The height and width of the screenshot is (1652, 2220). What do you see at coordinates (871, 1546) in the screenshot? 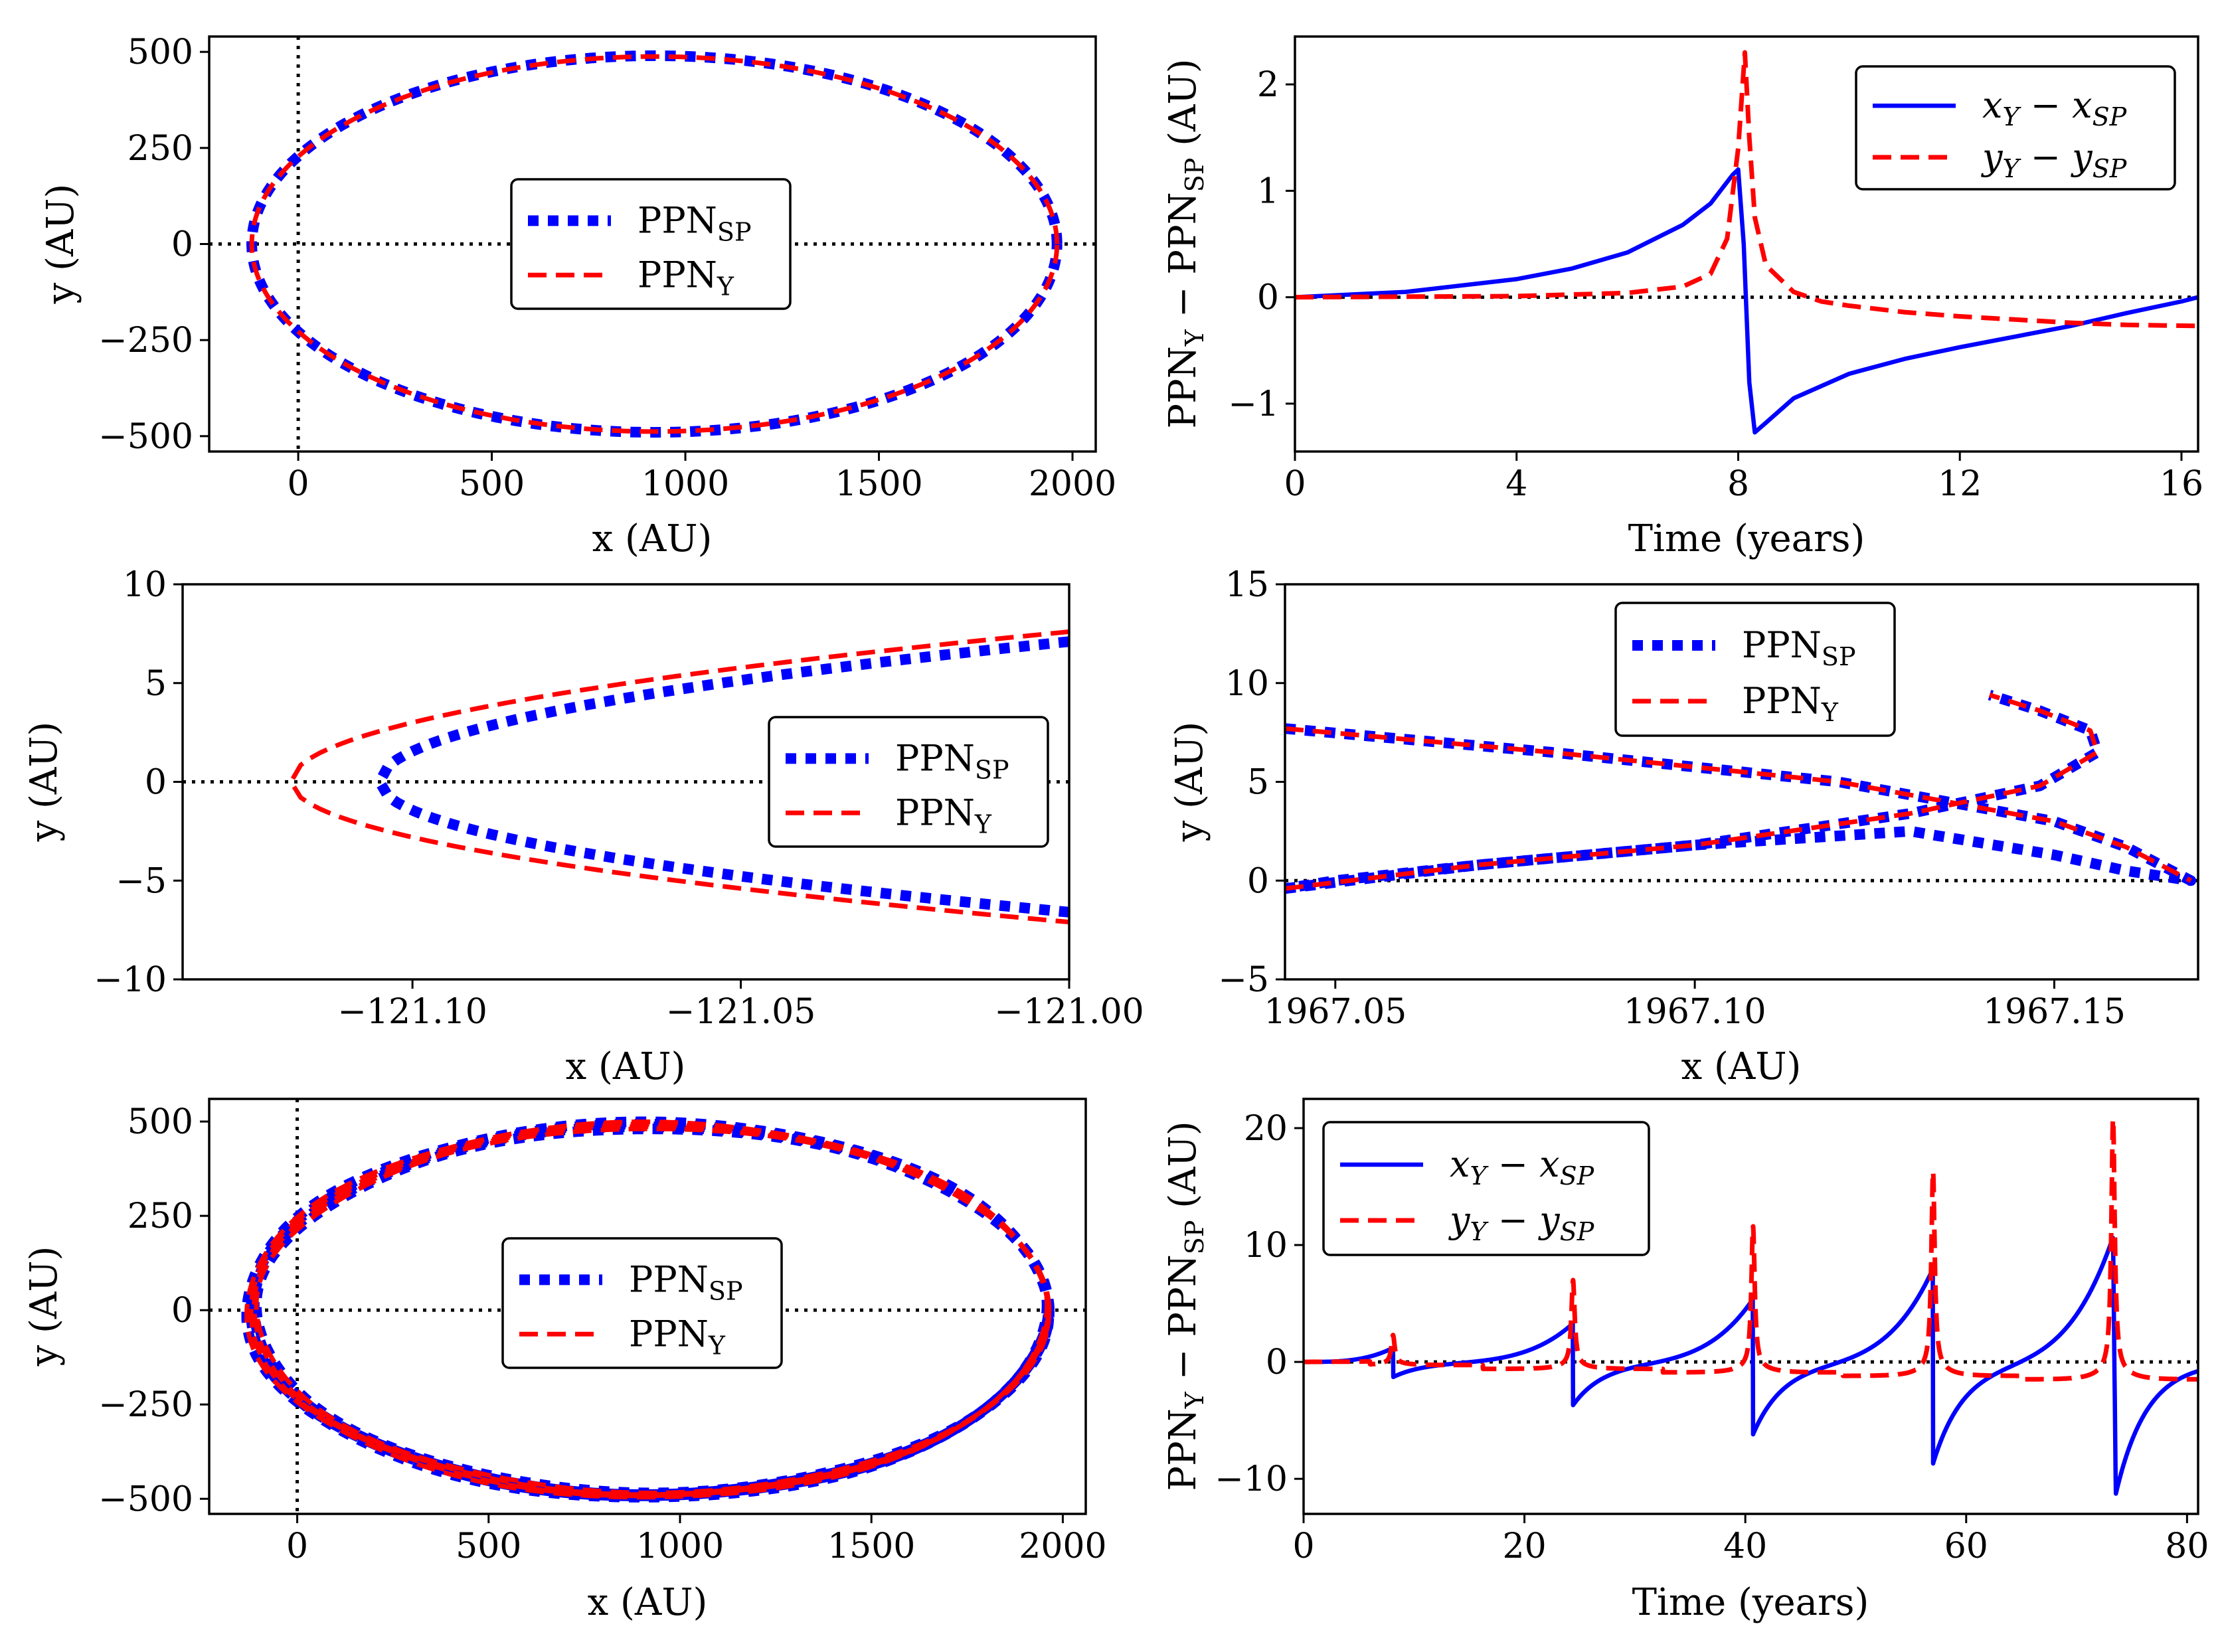
I see `x-tick-label: 1500` at bounding box center [871, 1546].